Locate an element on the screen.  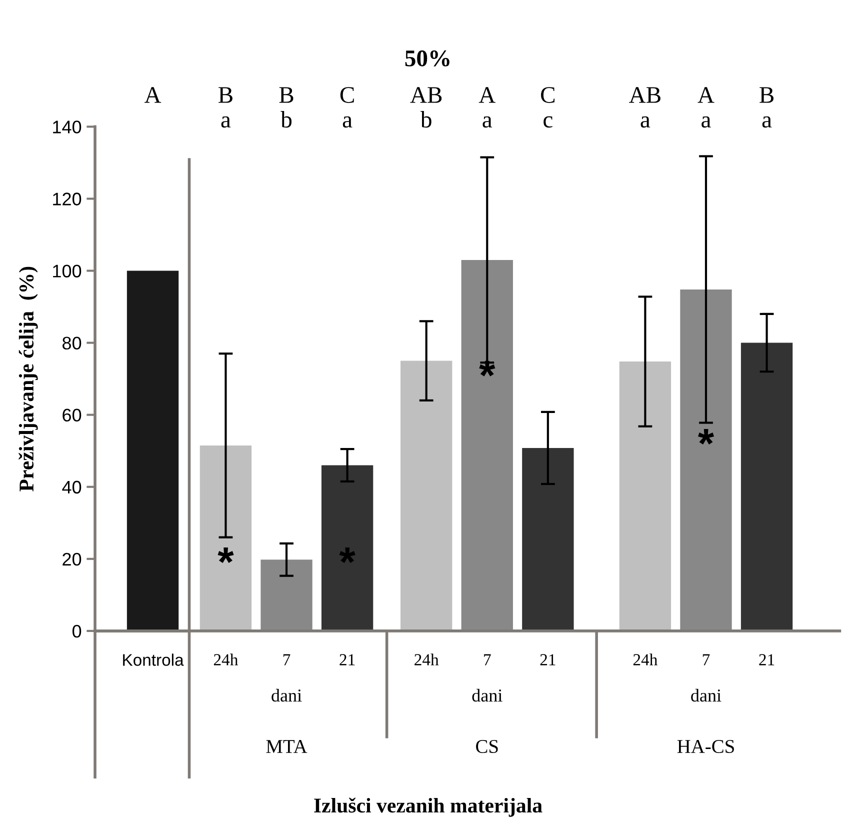
y-tick-label: 140 is located at coordinates (67, 127).